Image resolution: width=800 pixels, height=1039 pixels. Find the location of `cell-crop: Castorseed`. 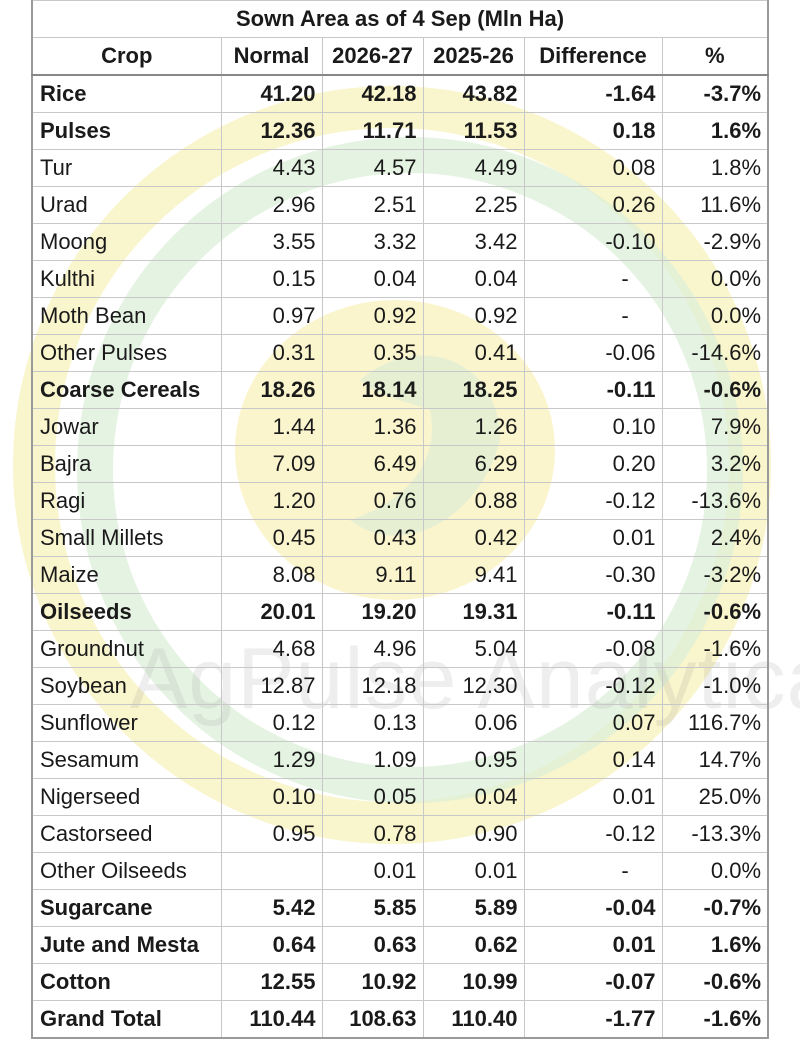

cell-crop: Castorseed is located at coordinates (126, 834).